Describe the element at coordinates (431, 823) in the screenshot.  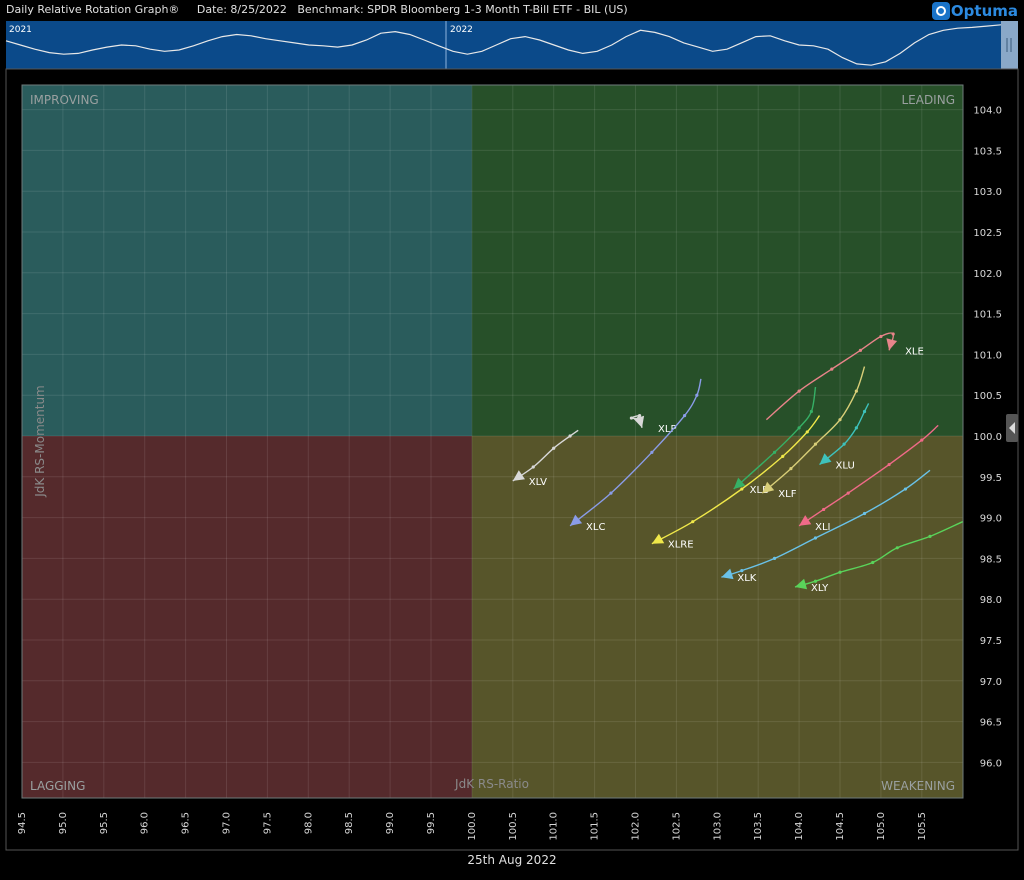
I see `x-tick-label: 99.5` at that location.